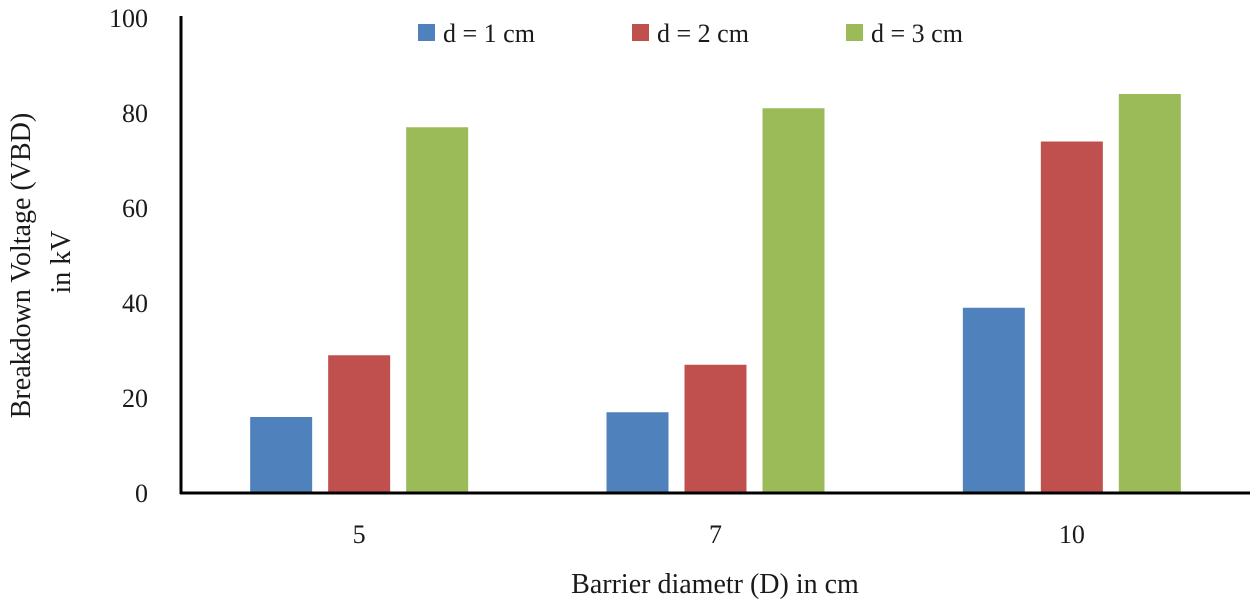 The width and height of the screenshot is (1250, 605). I want to click on y-axis-title-line-1: Breakdown Voltage (VBD), so click(21, 265).